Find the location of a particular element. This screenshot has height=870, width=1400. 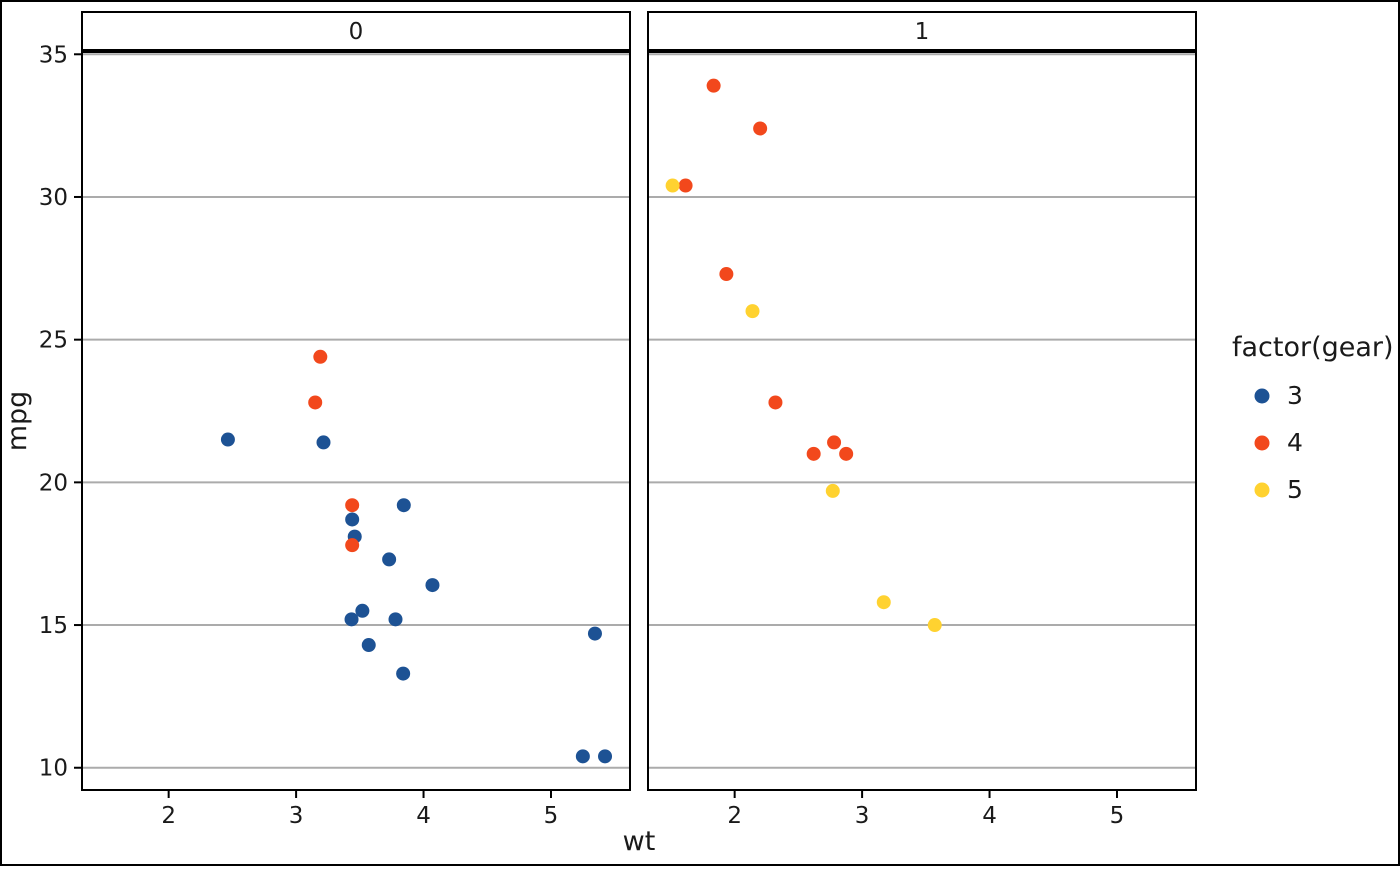

y-tick-label: 15 is located at coordinates (53, 626).